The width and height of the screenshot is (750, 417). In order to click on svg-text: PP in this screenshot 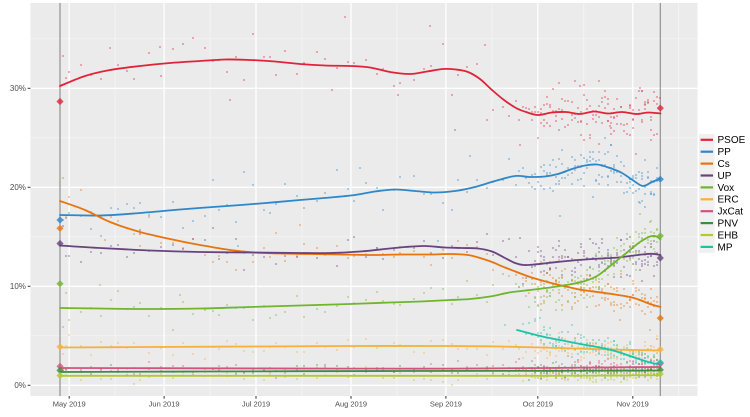, I will do `click(725, 152)`.